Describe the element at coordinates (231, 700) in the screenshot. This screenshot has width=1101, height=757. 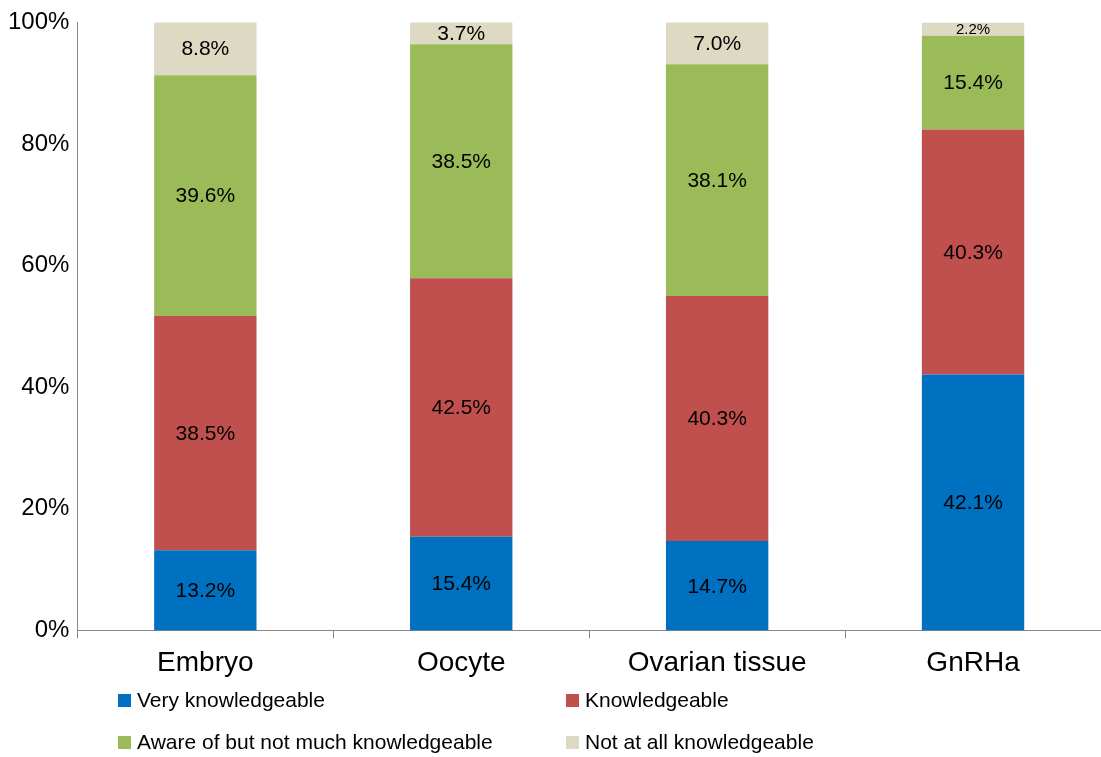
I see `legend-label: Very knowledgeable` at that location.